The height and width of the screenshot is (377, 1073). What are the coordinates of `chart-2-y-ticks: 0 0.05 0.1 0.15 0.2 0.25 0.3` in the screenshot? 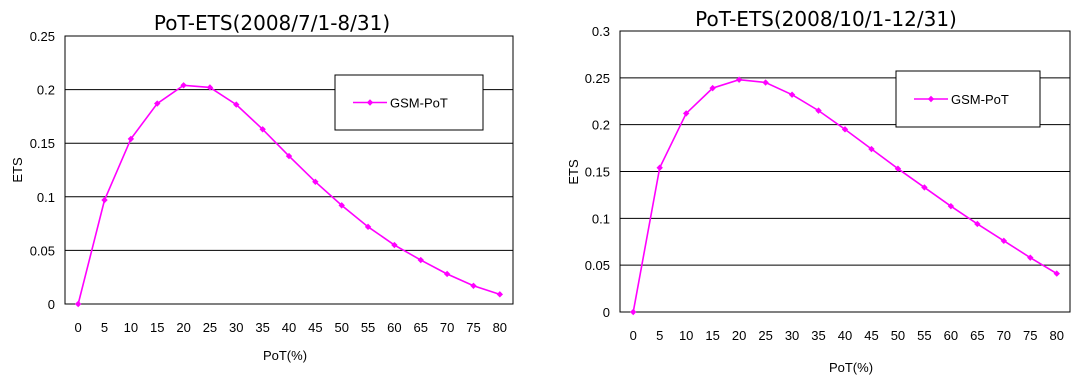 It's located at (597, 172).